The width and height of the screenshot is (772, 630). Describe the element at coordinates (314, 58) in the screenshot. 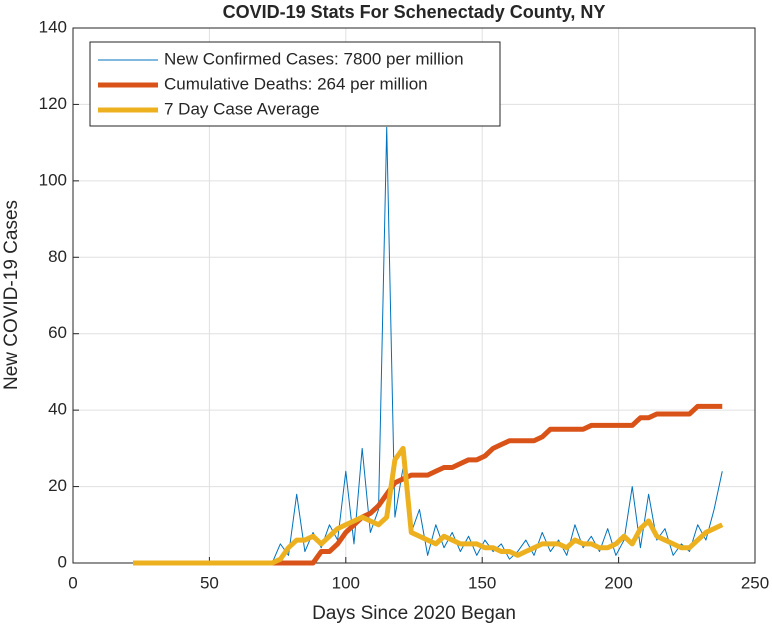

I see `legend-label: New Confirmed Cases: 7800 per million` at that location.